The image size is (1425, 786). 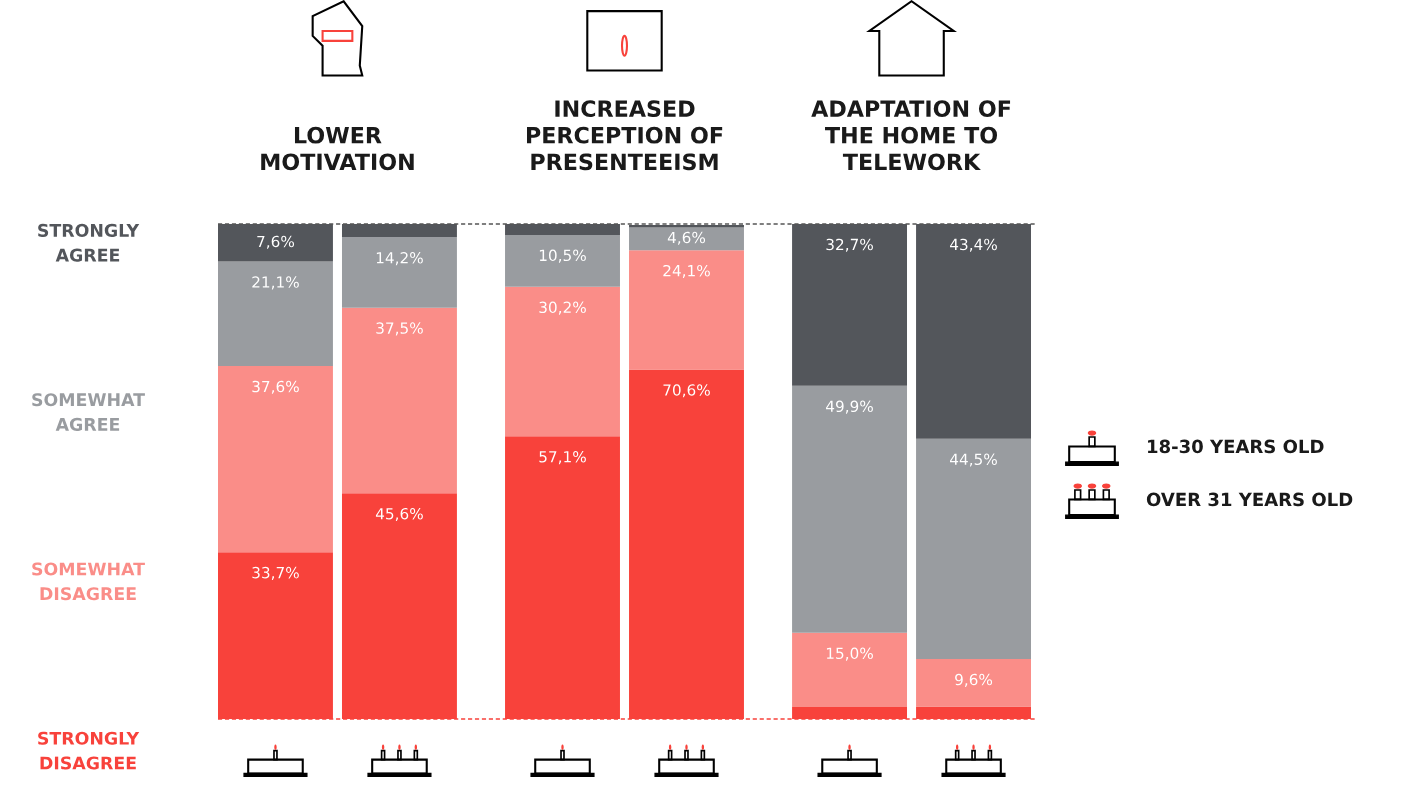 What do you see at coordinates (849, 654) in the screenshot?
I see `data-label: 15,0%` at bounding box center [849, 654].